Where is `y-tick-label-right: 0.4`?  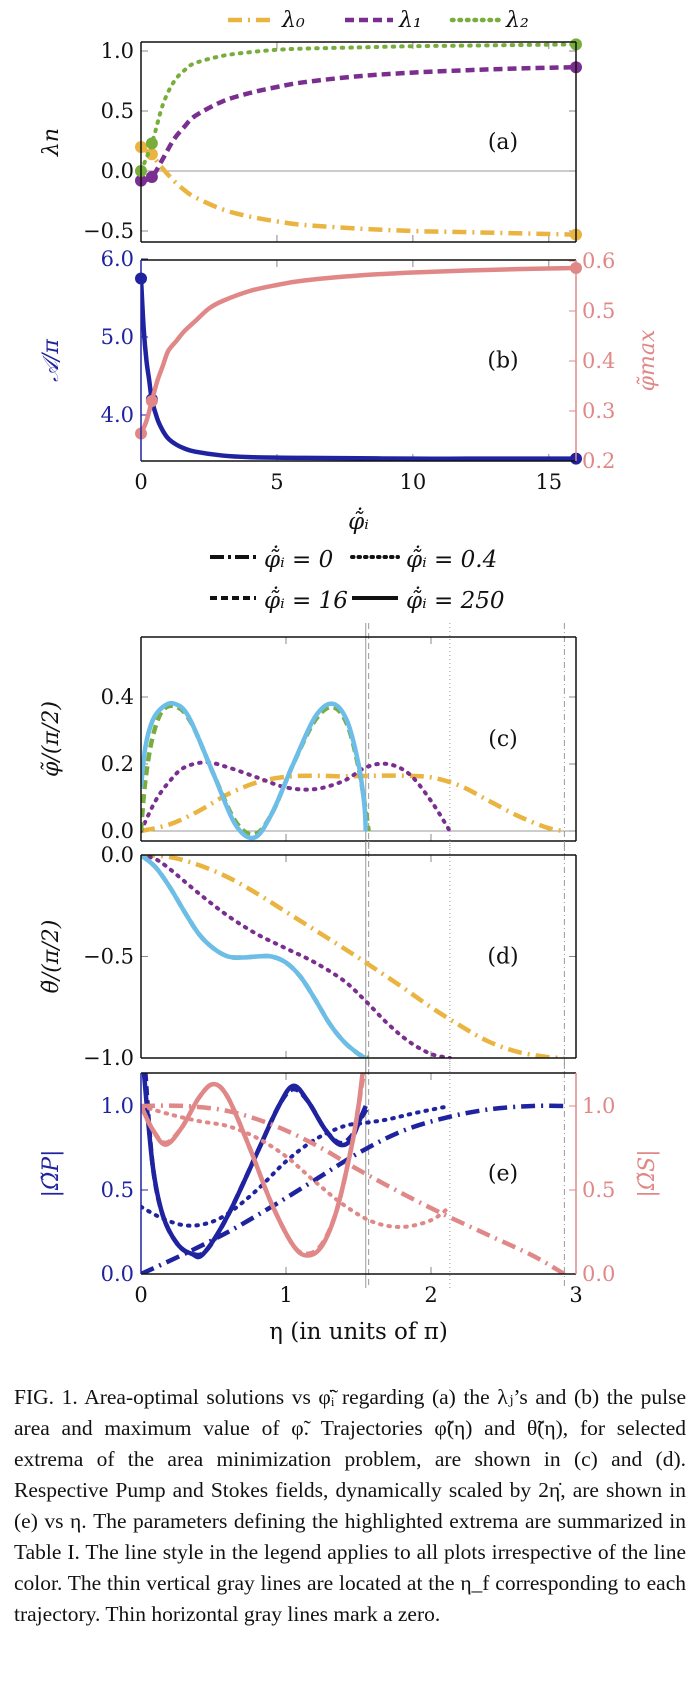 y-tick-label-right: 0.4 is located at coordinates (598, 361).